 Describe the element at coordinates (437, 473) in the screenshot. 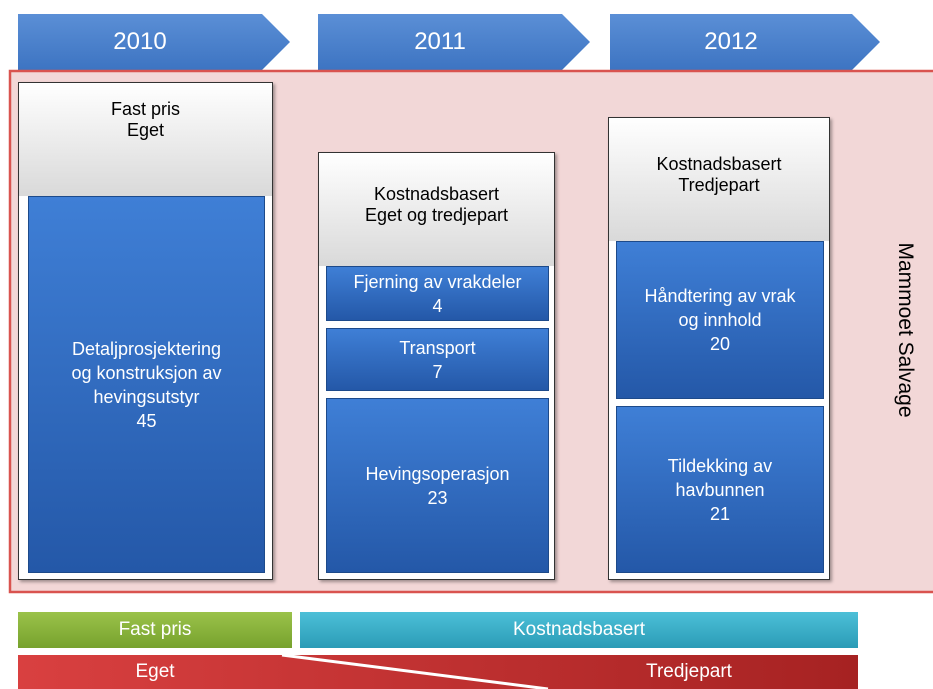

I see `block-line: Hevingsoperasjon` at that location.